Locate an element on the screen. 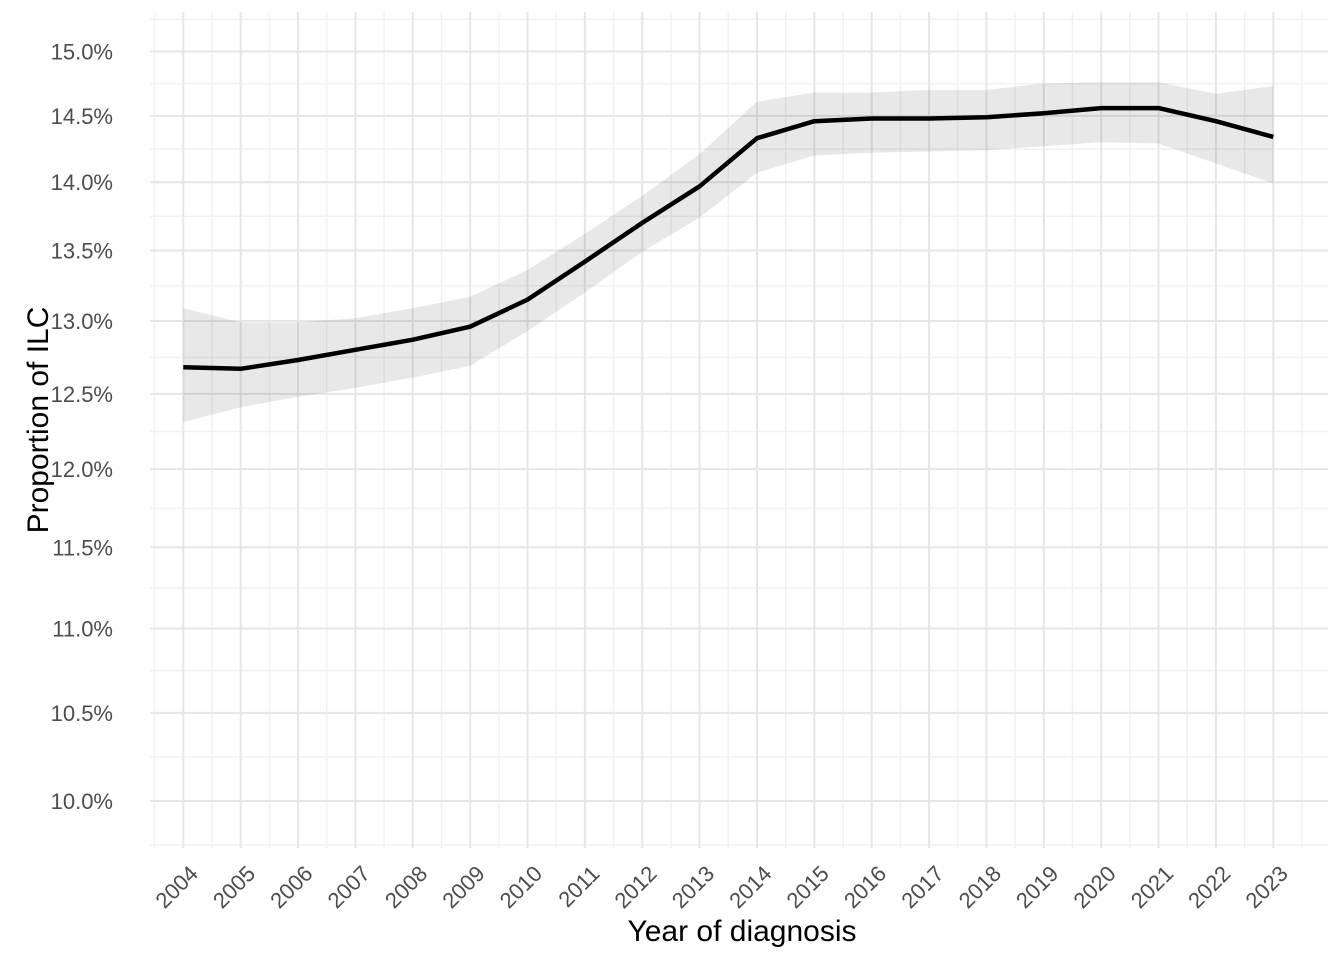 This screenshot has height=960, width=1344. y-tick-label: 14.0% is located at coordinates (82, 182).